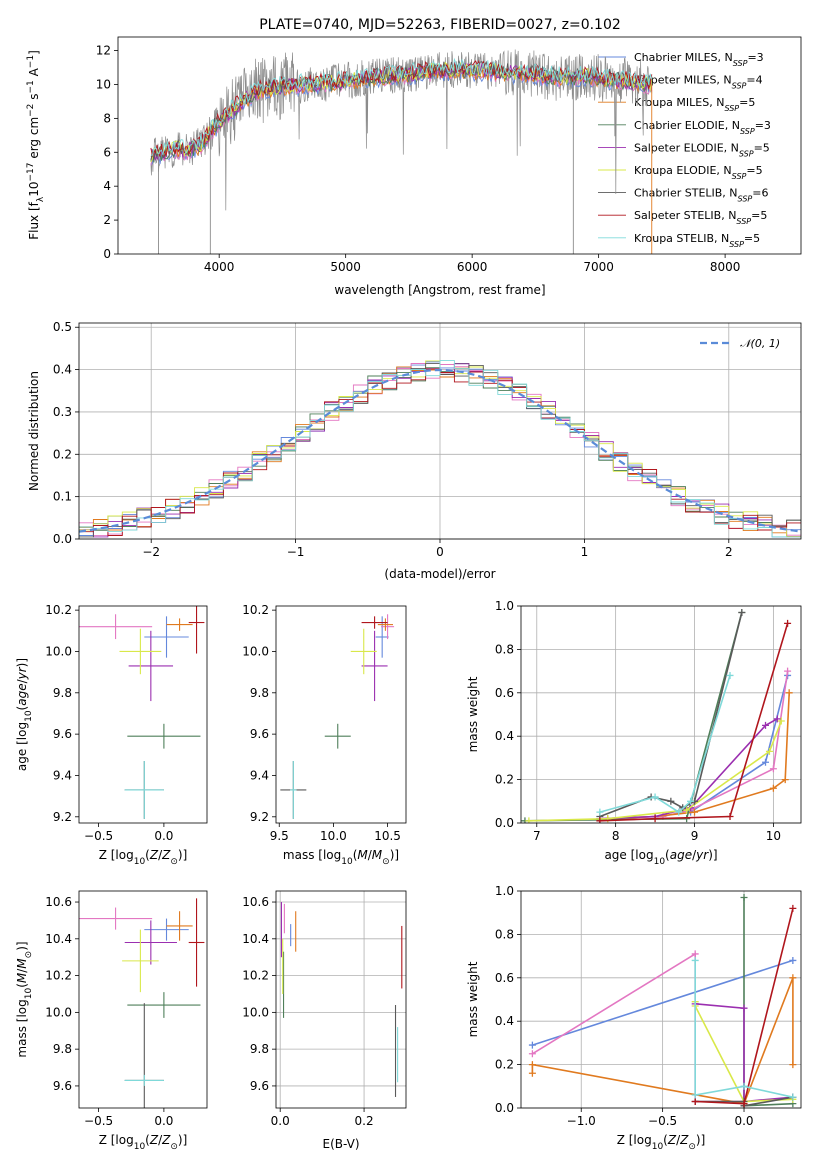  Describe the element at coordinates (439, 574) in the screenshot. I see `x-axis-label: (data-model)/error` at that location.